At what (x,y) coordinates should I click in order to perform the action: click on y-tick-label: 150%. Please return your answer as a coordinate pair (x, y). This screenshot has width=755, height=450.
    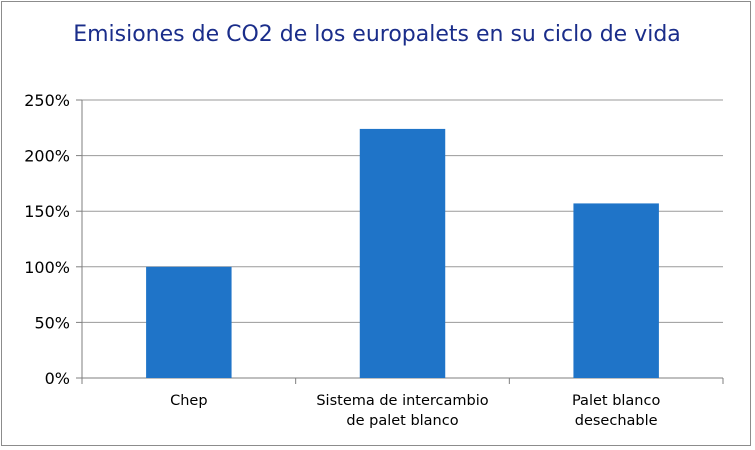
    Looking at the image, I should click on (47, 211).